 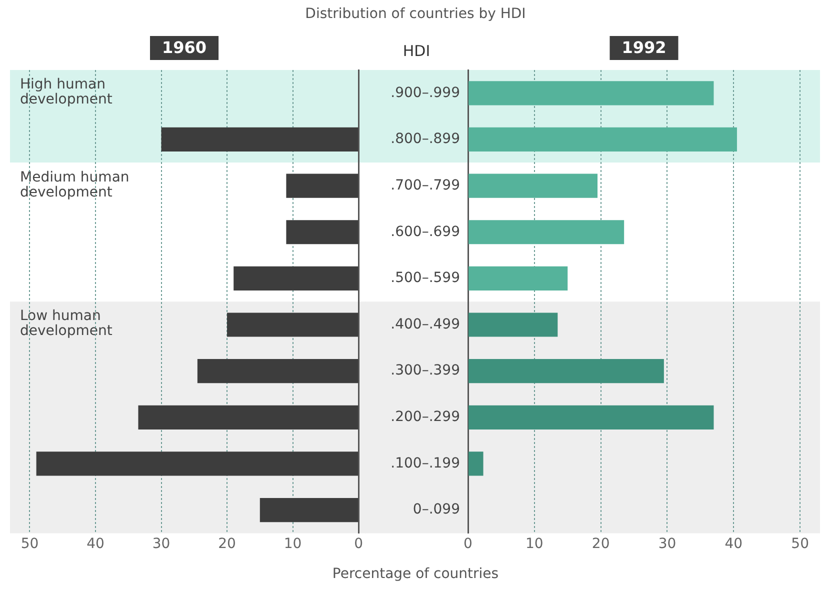 I want to click on band-label: Low human development, so click(x=66, y=324).